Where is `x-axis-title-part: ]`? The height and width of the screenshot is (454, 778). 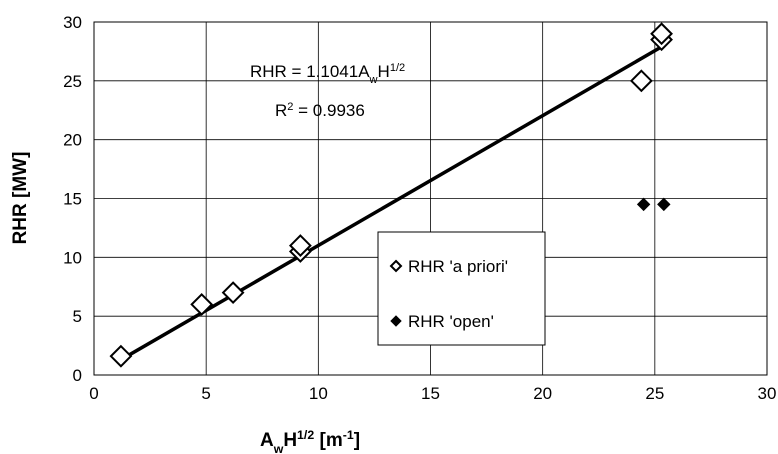
x-axis-title-part: ] is located at coordinates (357, 440).